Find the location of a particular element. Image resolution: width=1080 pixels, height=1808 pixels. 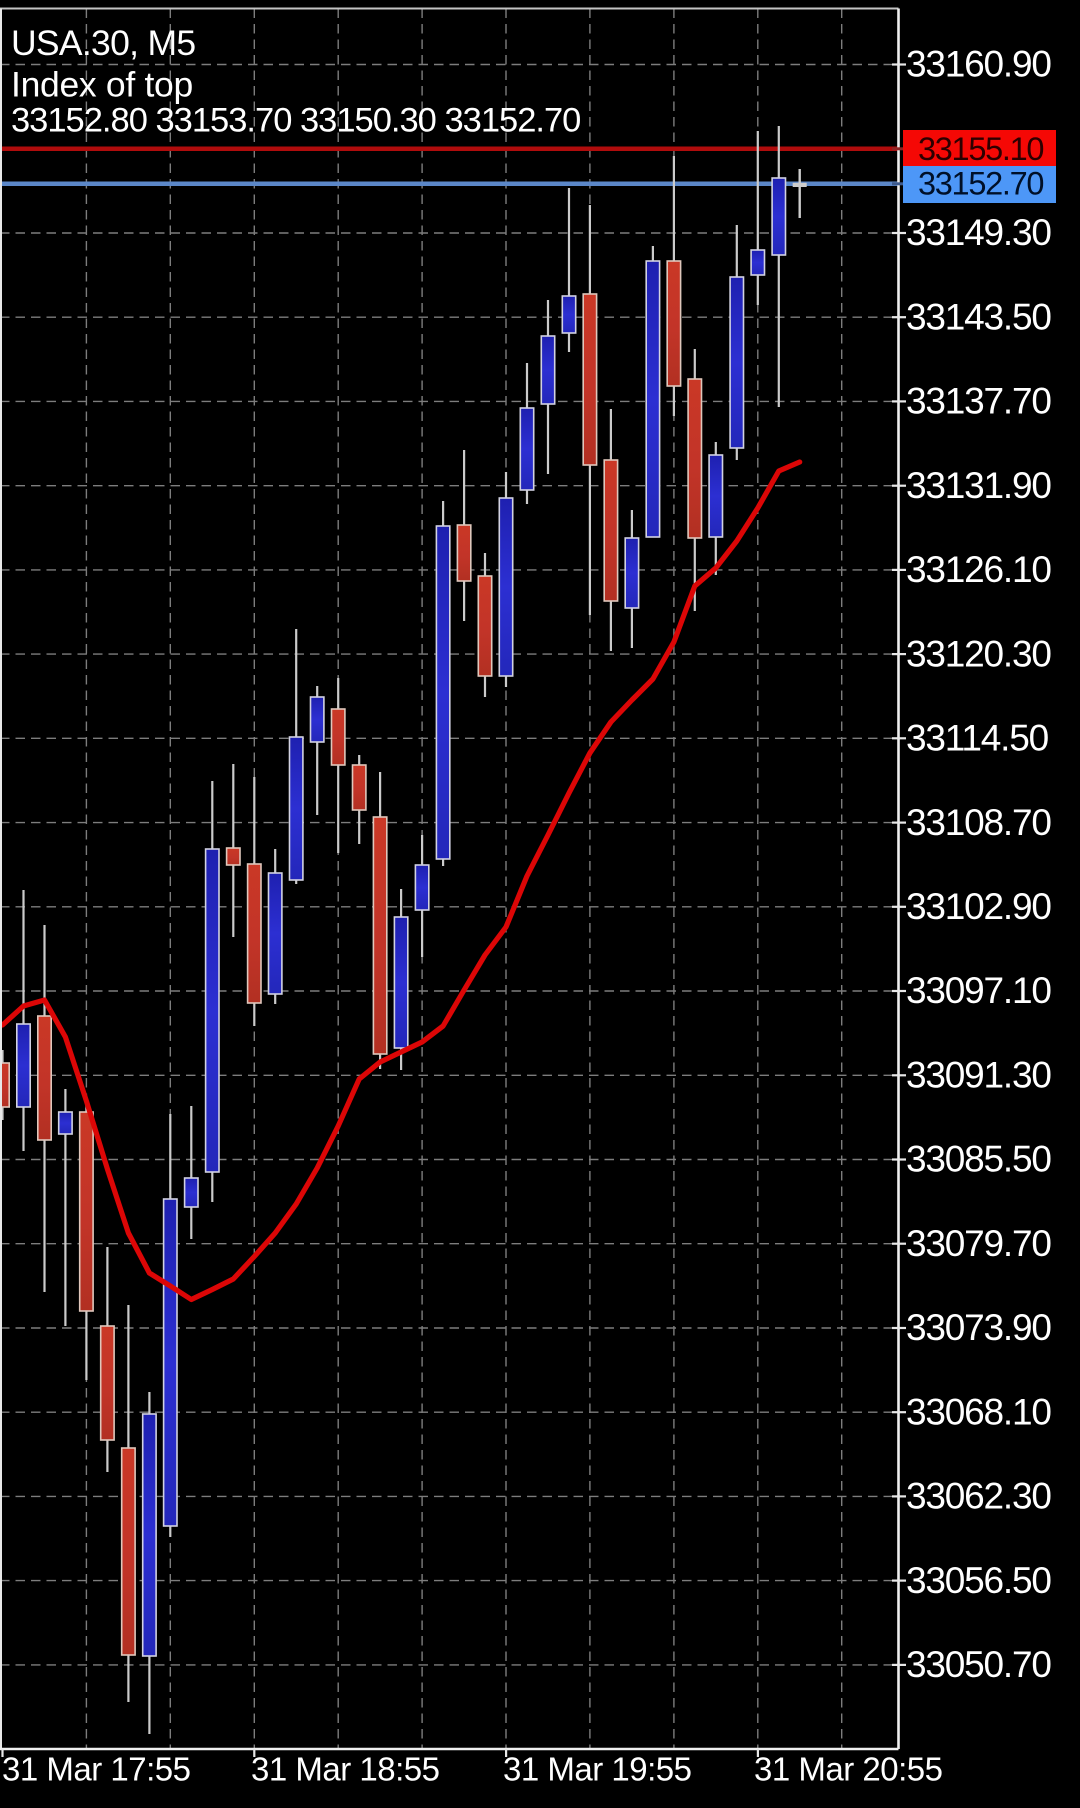

svg-text: 33091.30 is located at coordinates (978, 1075).